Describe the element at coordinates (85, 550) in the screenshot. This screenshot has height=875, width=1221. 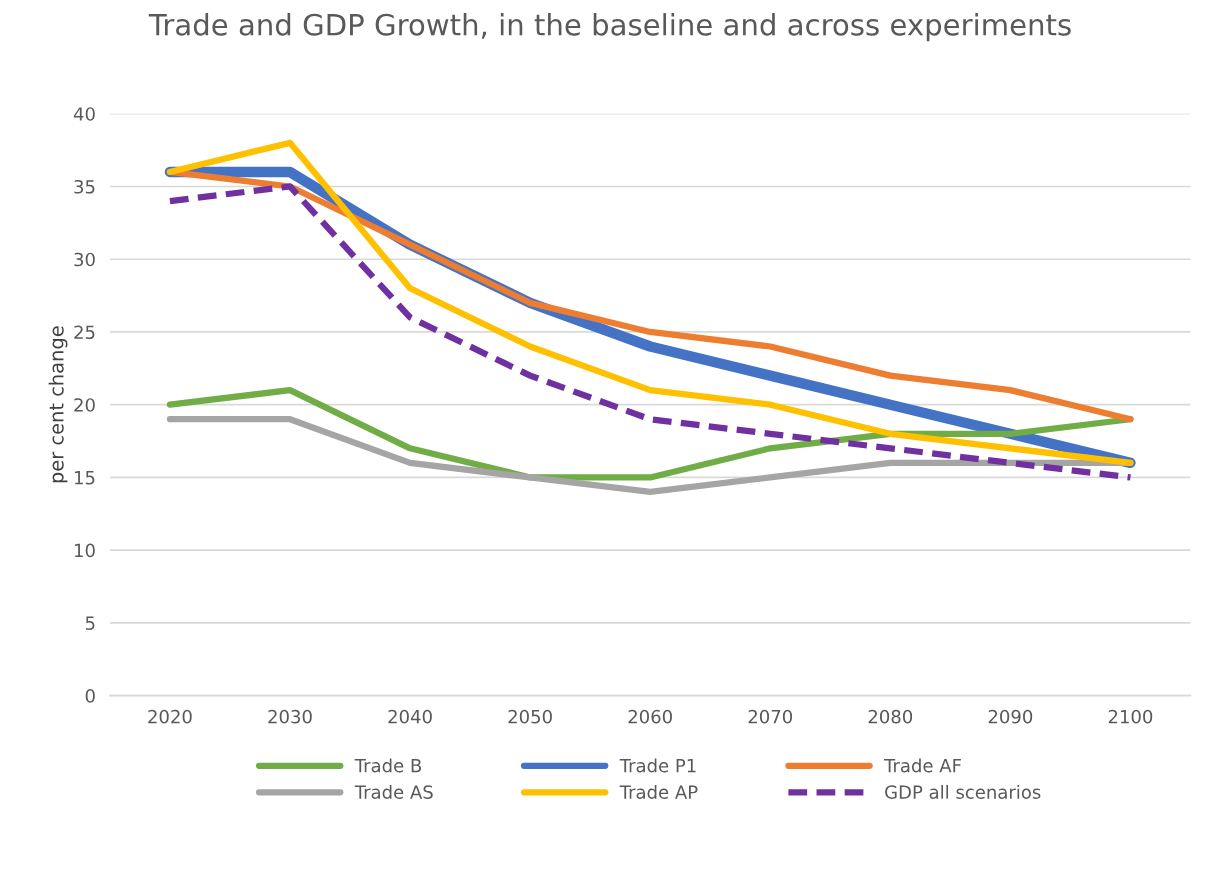
I see `y-tick-label: 10` at that location.